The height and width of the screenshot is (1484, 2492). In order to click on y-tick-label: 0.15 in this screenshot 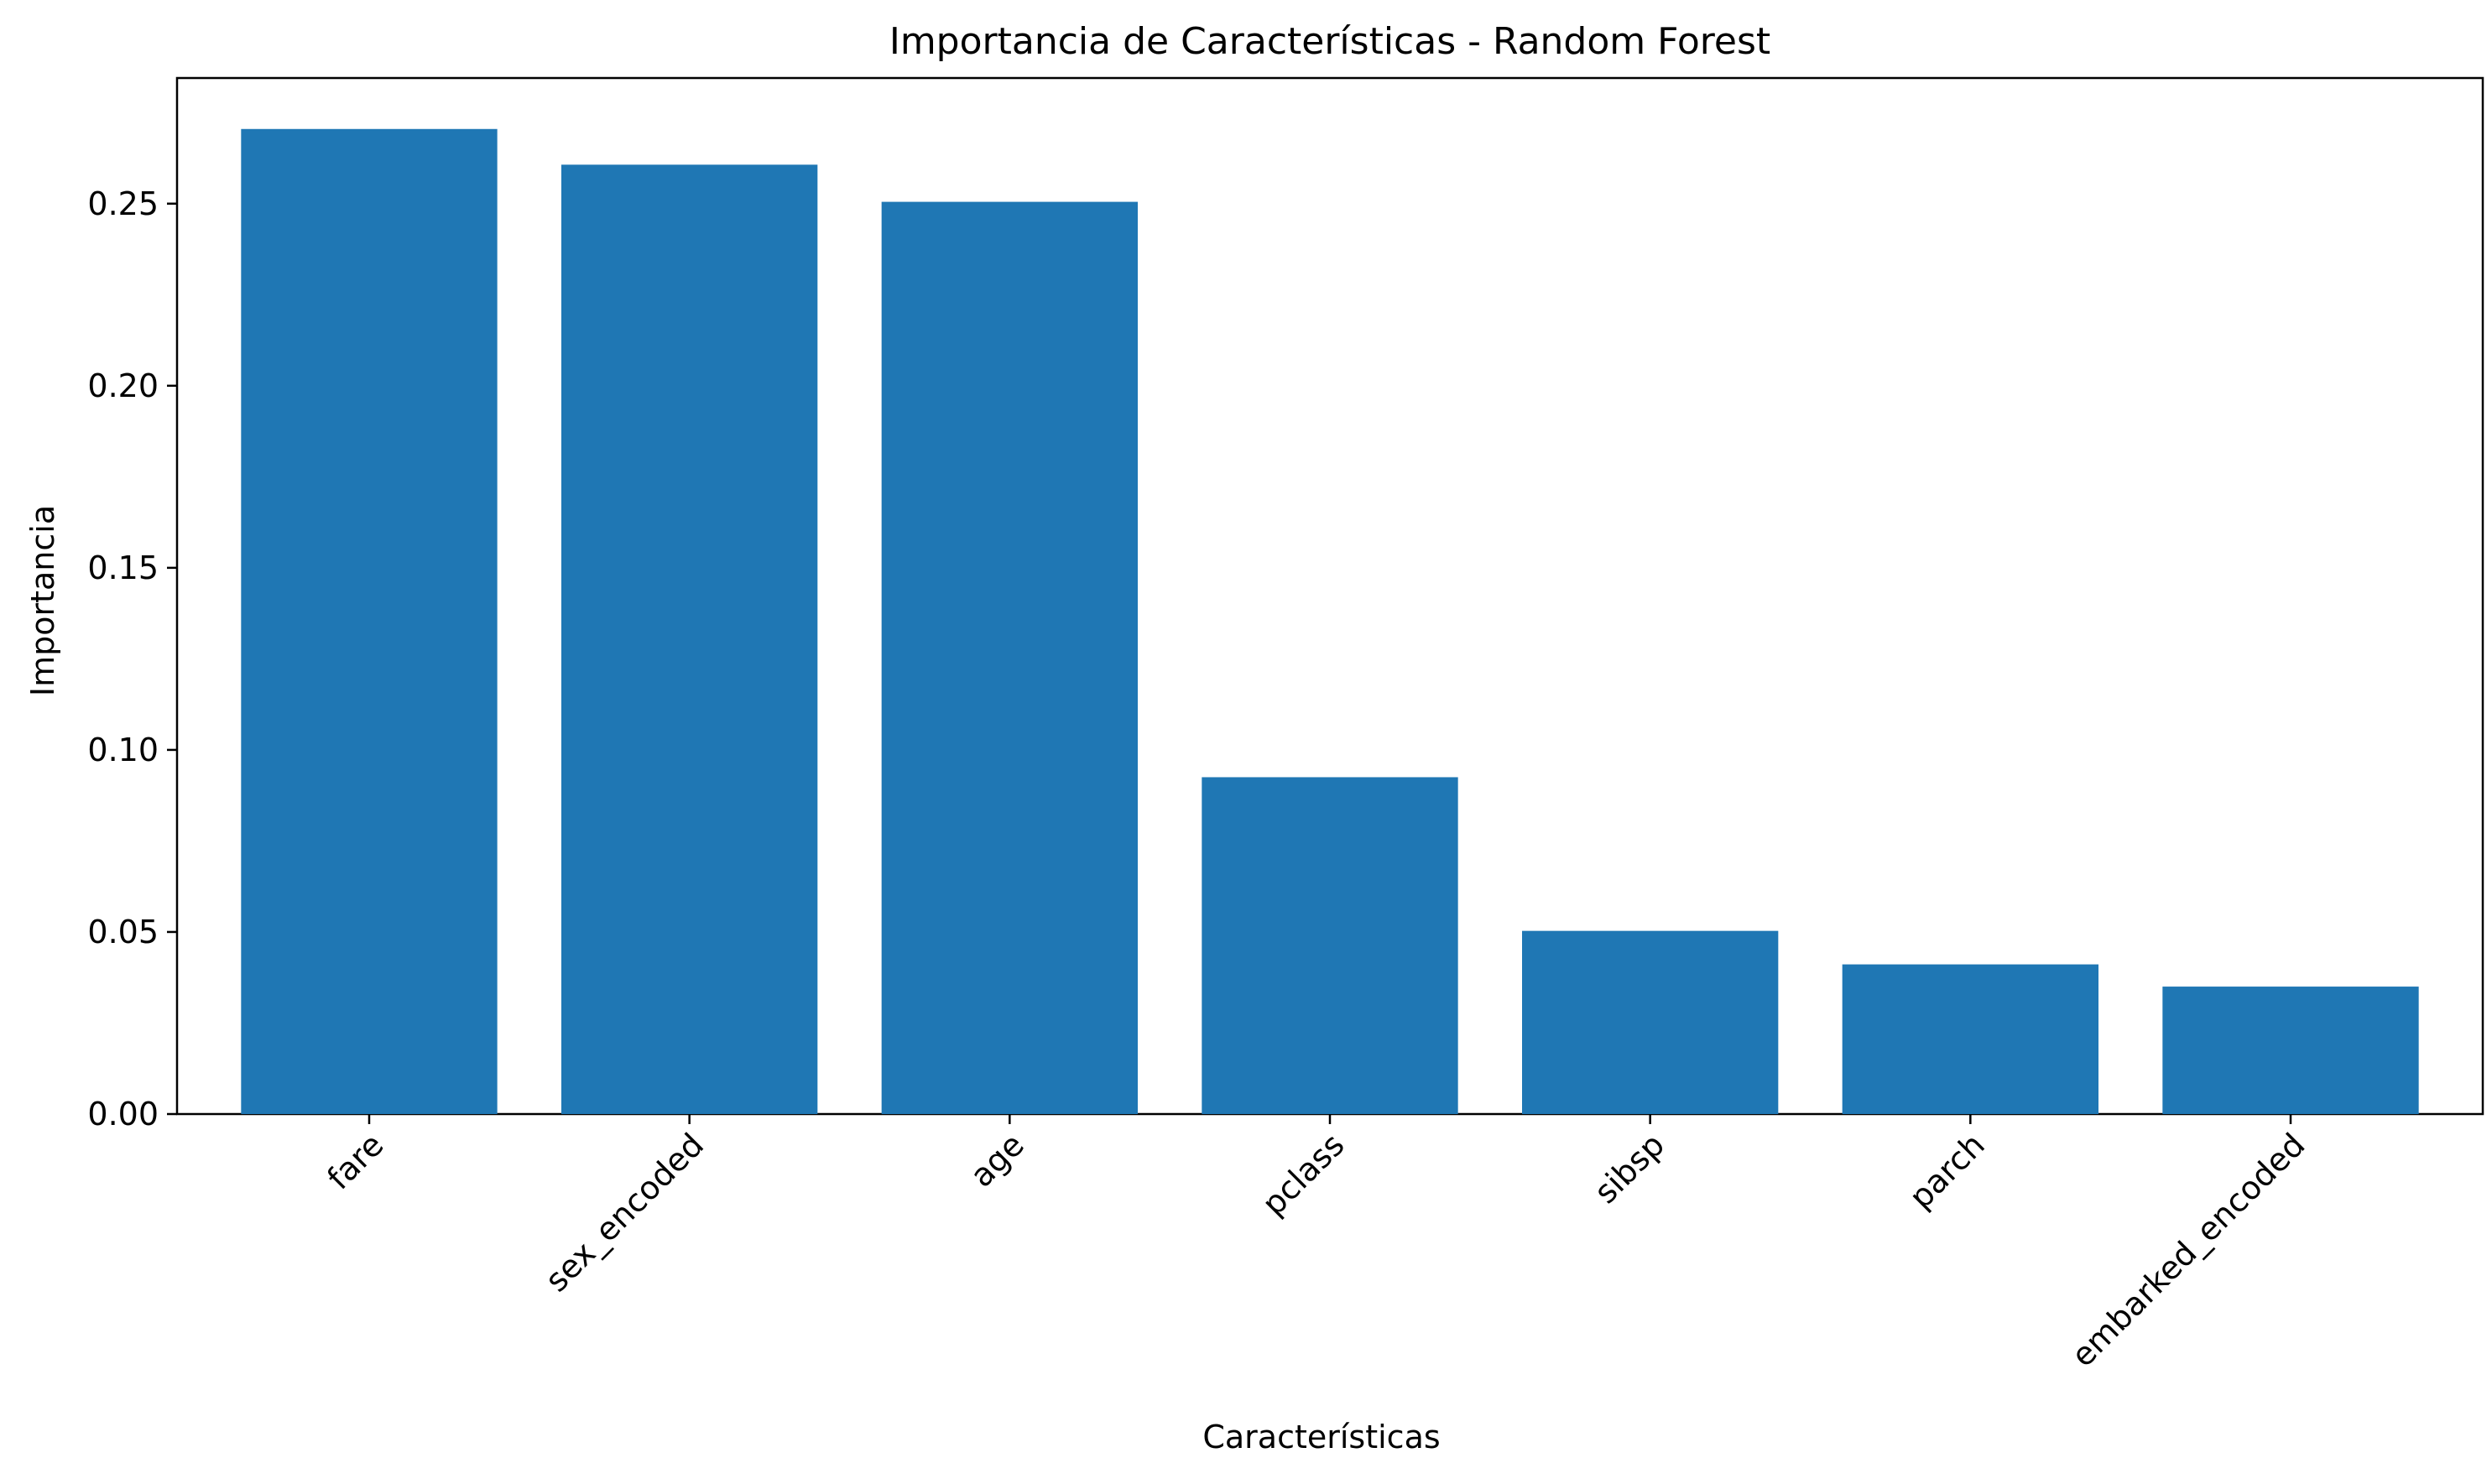, I will do `click(123, 567)`.